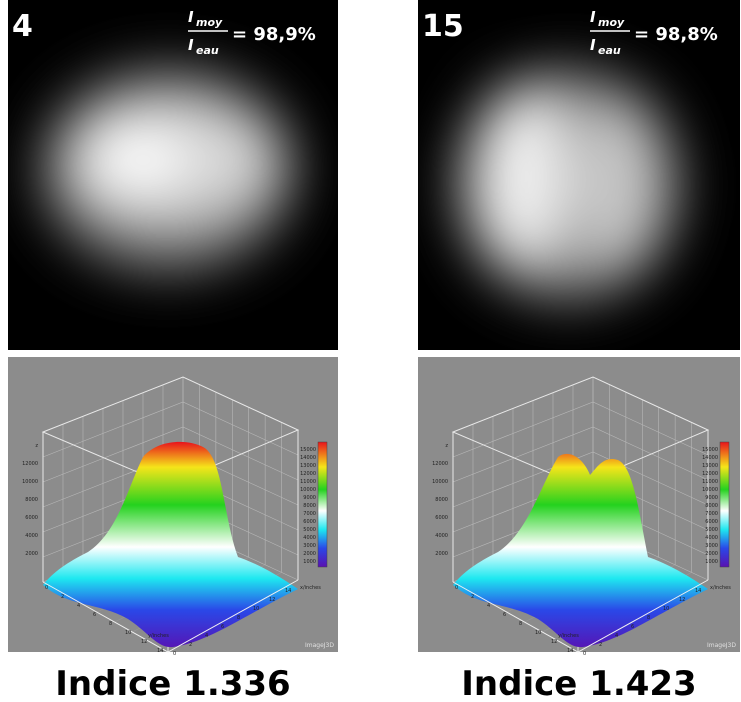 This screenshot has height=702, width=741. Describe the element at coordinates (711, 562) in the screenshot. I see `colorbar-tick-label: 1000` at that location.